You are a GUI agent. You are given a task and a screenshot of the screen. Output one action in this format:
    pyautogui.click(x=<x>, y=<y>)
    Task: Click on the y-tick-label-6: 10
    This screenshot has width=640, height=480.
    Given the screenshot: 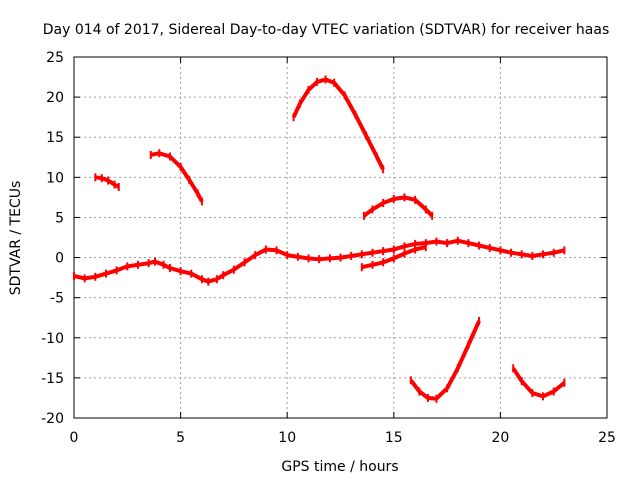 What is the action you would take?
    pyautogui.click(x=55, y=178)
    